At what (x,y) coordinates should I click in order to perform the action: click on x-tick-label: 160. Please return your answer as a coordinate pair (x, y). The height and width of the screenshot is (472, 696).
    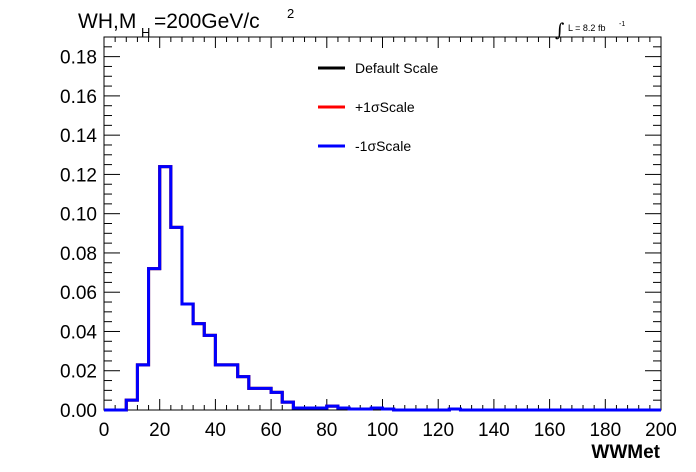
    Looking at the image, I should click on (550, 430).